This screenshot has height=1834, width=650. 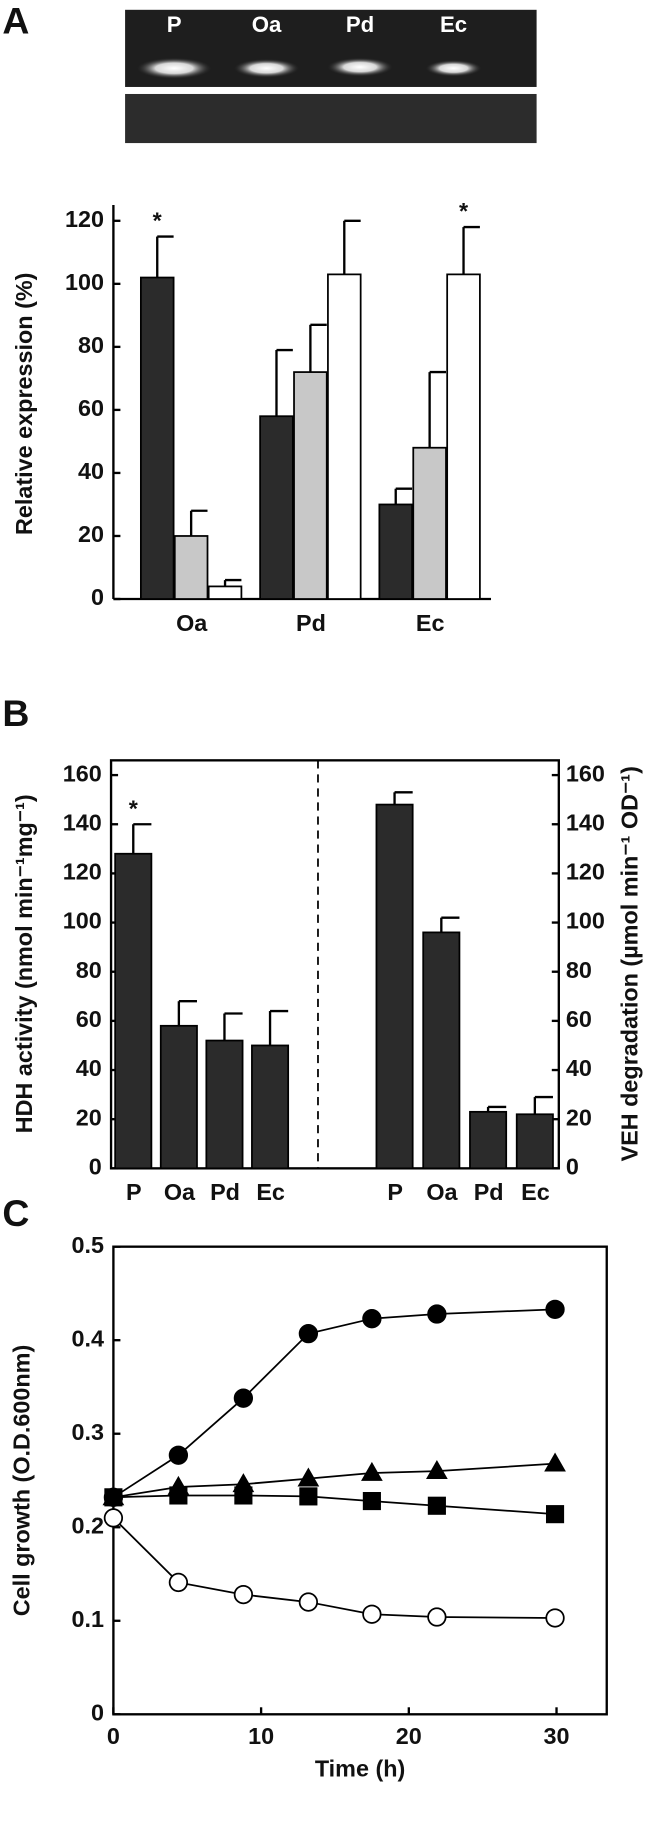 I want to click on panel-letter: C, so click(x=15, y=1213).